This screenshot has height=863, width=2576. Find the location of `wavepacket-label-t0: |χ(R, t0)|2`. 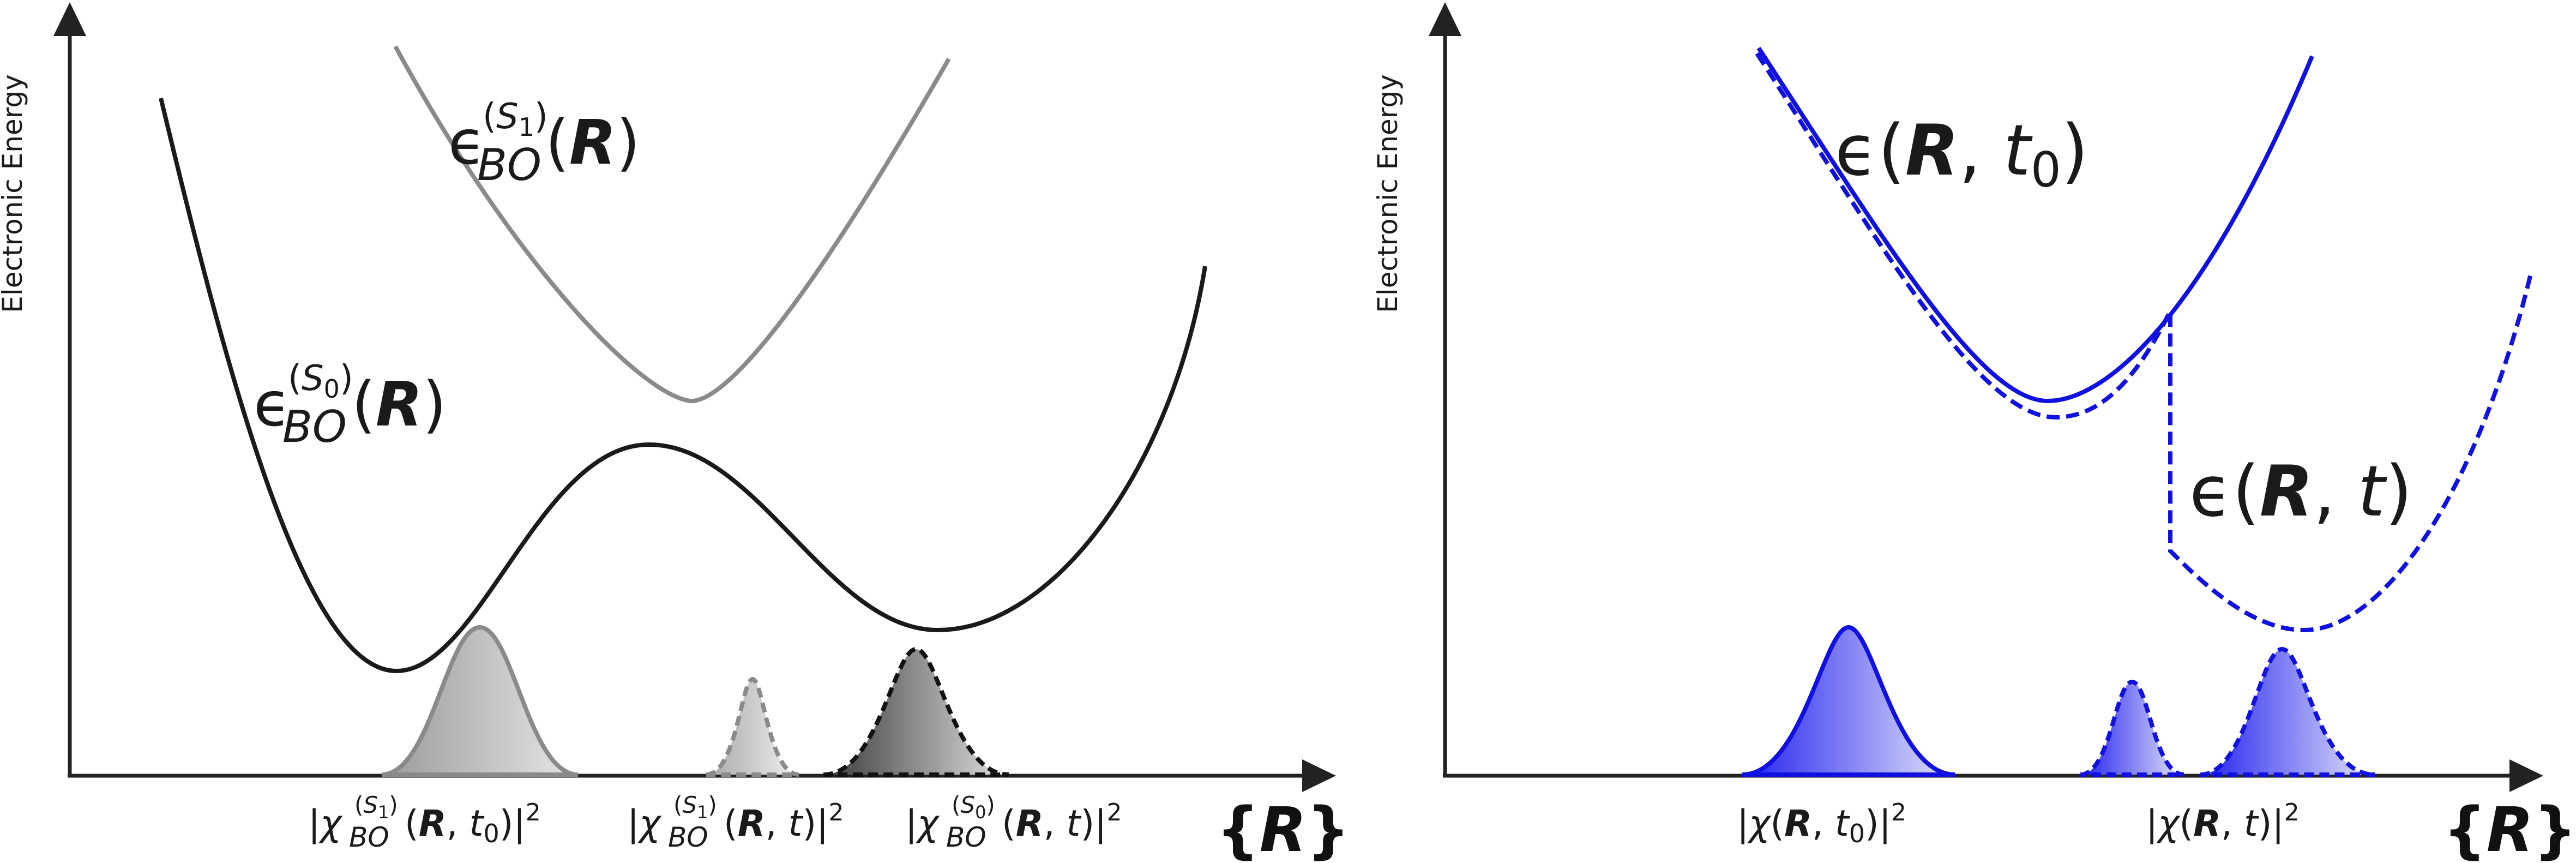

wavepacket-label-t0: |χ(R, t0)|2 is located at coordinates (1821, 823).